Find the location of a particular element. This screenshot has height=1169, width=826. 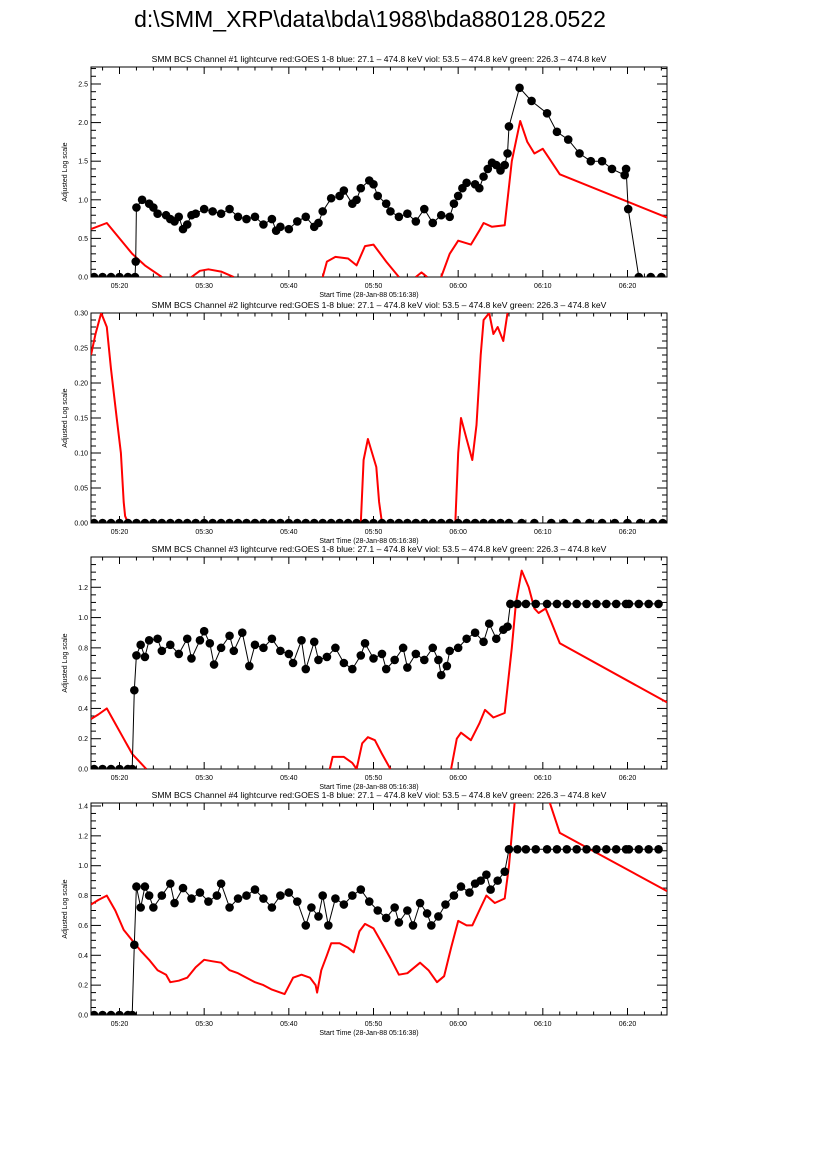

x-tick-label: 05:30 is located at coordinates (204, 778).